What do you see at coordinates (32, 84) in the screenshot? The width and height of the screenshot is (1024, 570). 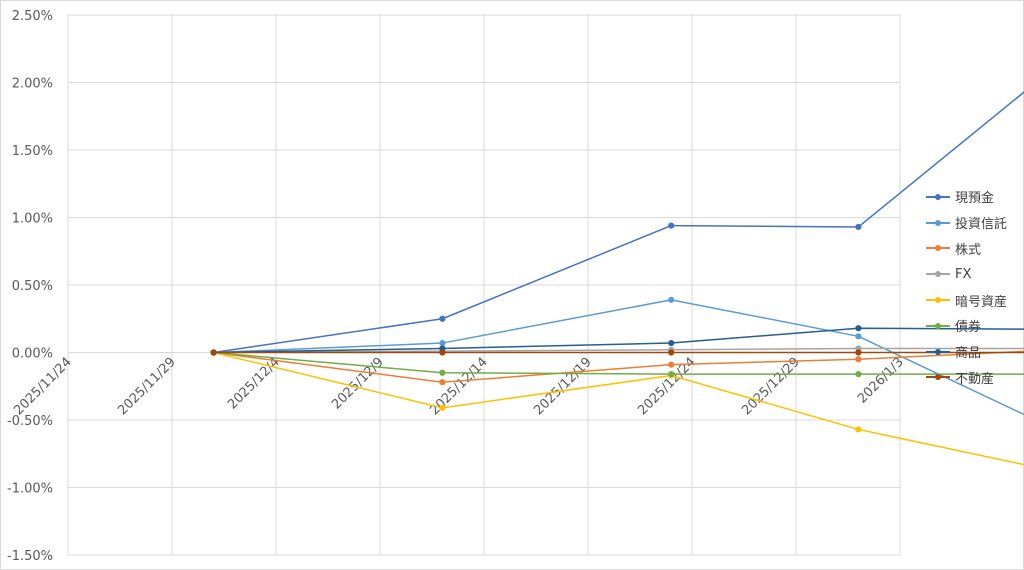 I see `y-tick-label: 2.00%` at bounding box center [32, 84].